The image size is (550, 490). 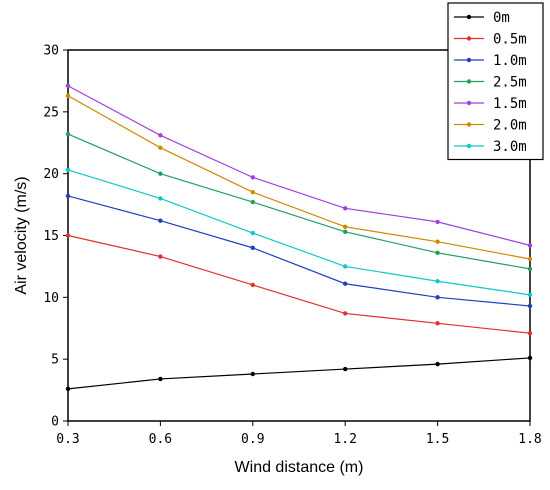 I want to click on legend-item: 3.0m, so click(x=490, y=147).